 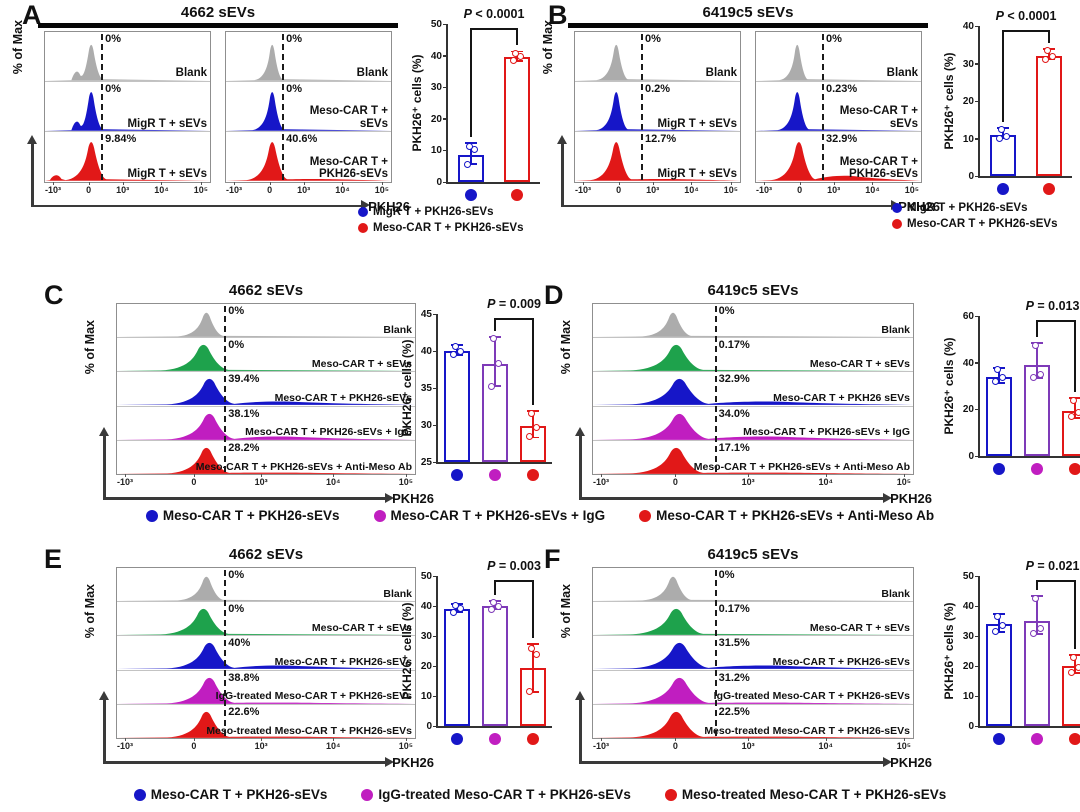 What do you see at coordinates (601, 746) in the screenshot?
I see `x-tick-label: -10³` at bounding box center [601, 746].